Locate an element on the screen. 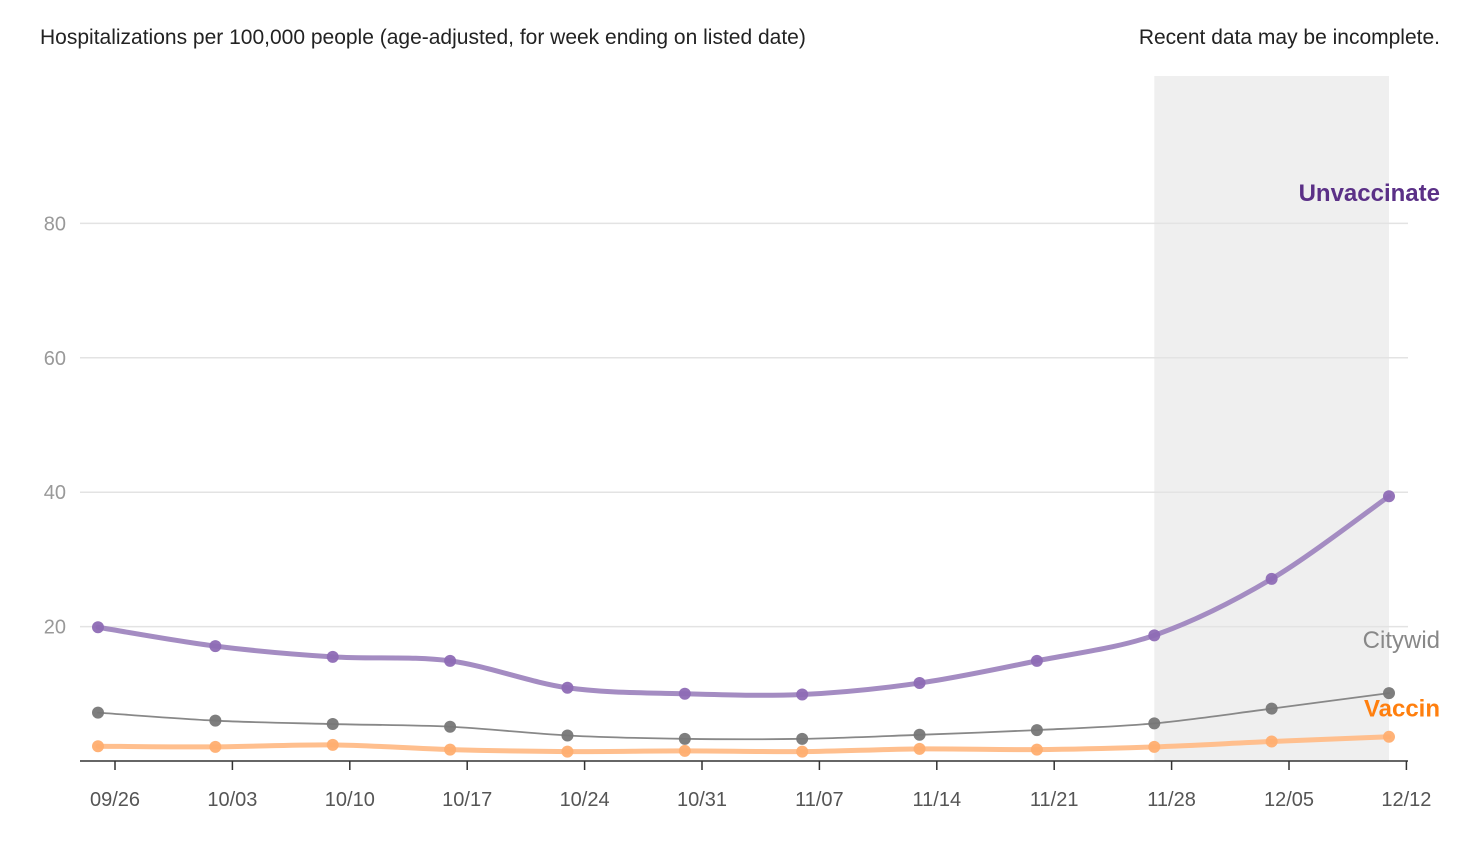 This screenshot has width=1478, height=842. y-tick-label: 40 is located at coordinates (55, 493).